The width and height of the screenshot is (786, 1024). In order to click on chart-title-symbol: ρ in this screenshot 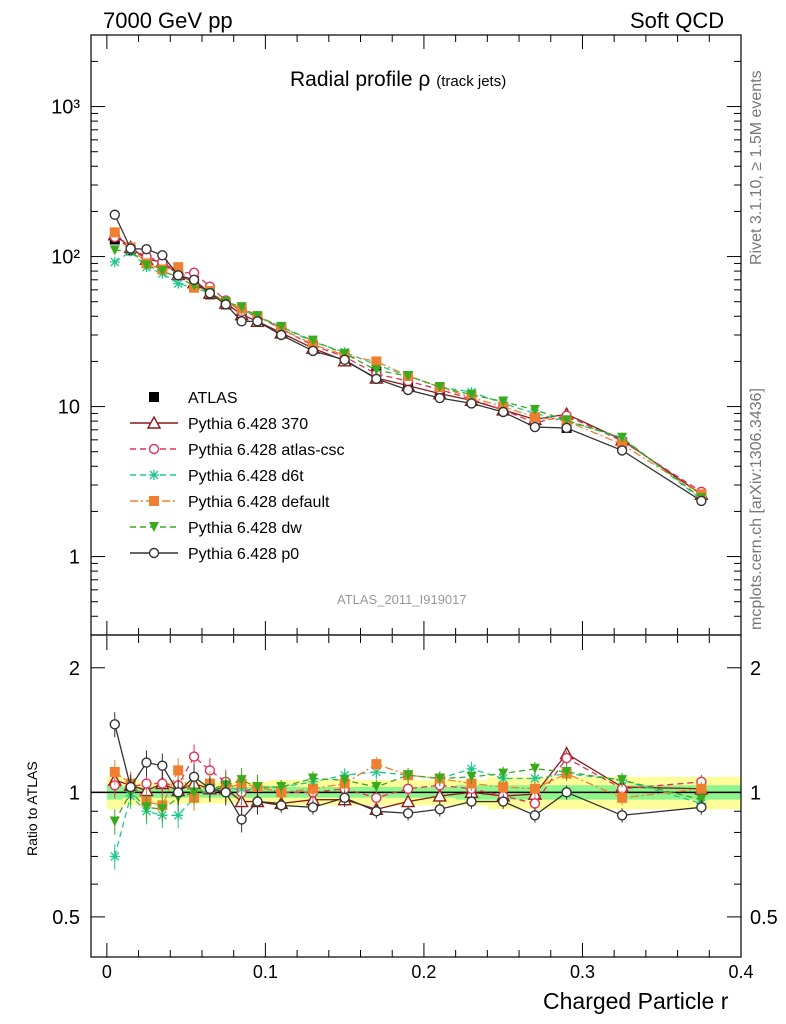, I will do `click(424, 79)`.